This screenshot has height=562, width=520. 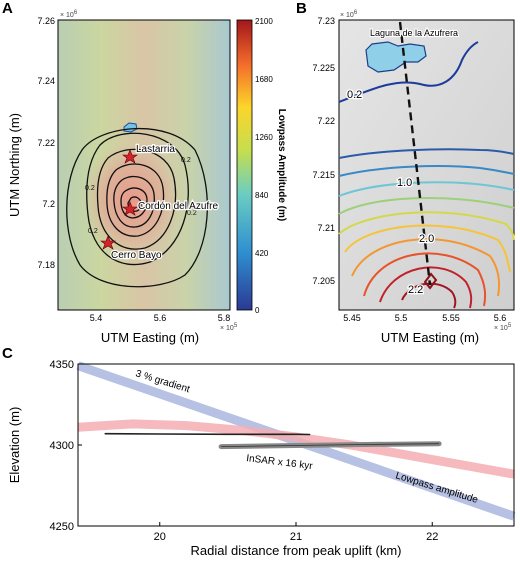 What do you see at coordinates (264, 137) in the screenshot?
I see `colorbar-tick: 1260` at bounding box center [264, 137].